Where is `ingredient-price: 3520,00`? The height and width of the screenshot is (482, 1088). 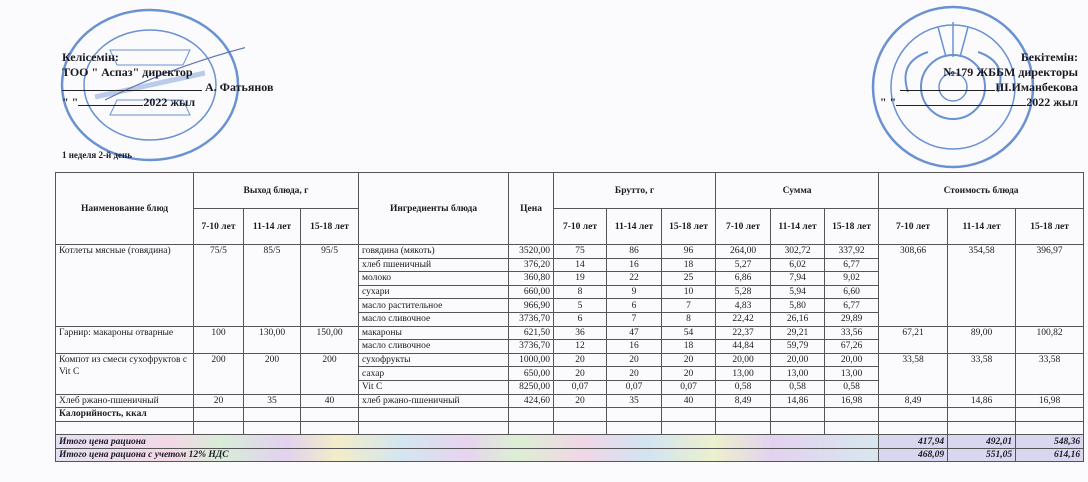
ingredient-price: 3520,00 is located at coordinates (531, 251).